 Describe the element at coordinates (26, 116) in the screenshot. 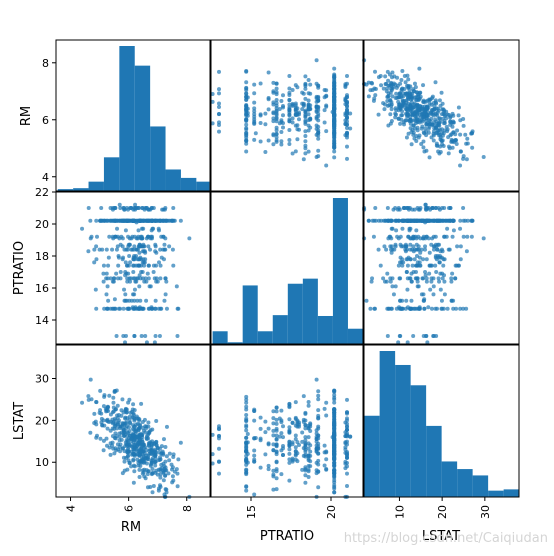

I see `row-label-rm: RM` at that location.